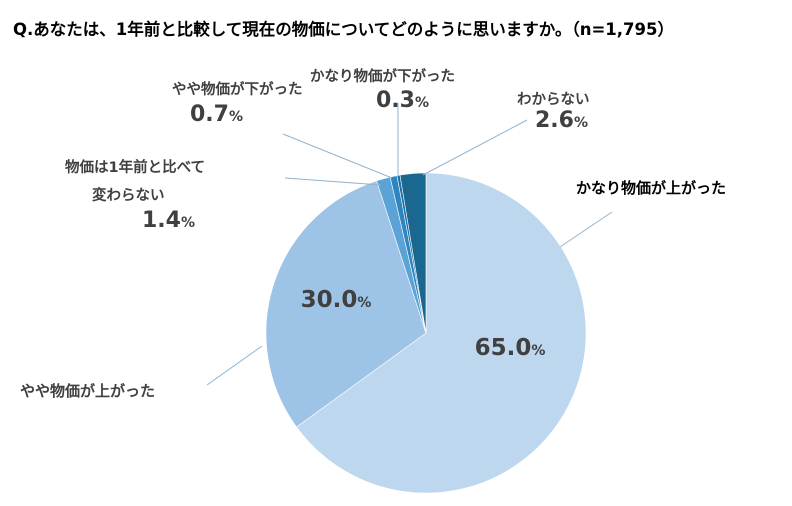 Image resolution: width=792 pixels, height=506 pixels. What do you see at coordinates (135, 167) in the screenshot?
I see `slice-label-3-line-1: 物価は1年前と比べて` at bounding box center [135, 167].